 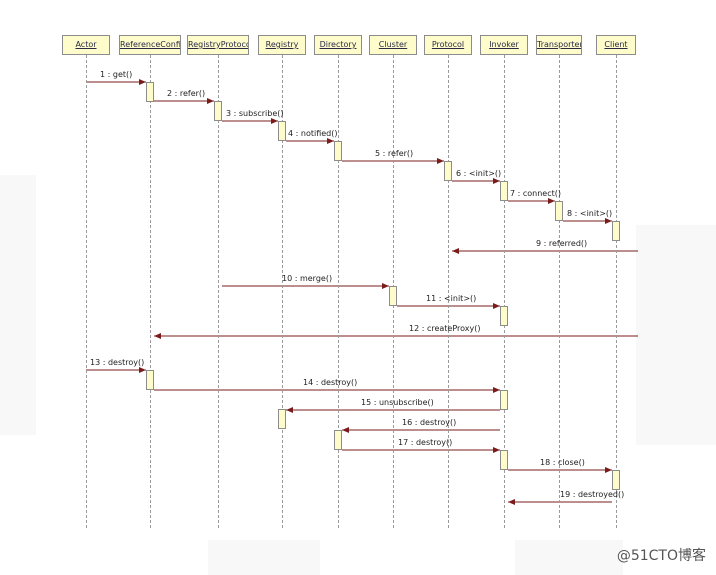 I want to click on participant-registryprotocol: RegistryProtocol, so click(x=218, y=45).